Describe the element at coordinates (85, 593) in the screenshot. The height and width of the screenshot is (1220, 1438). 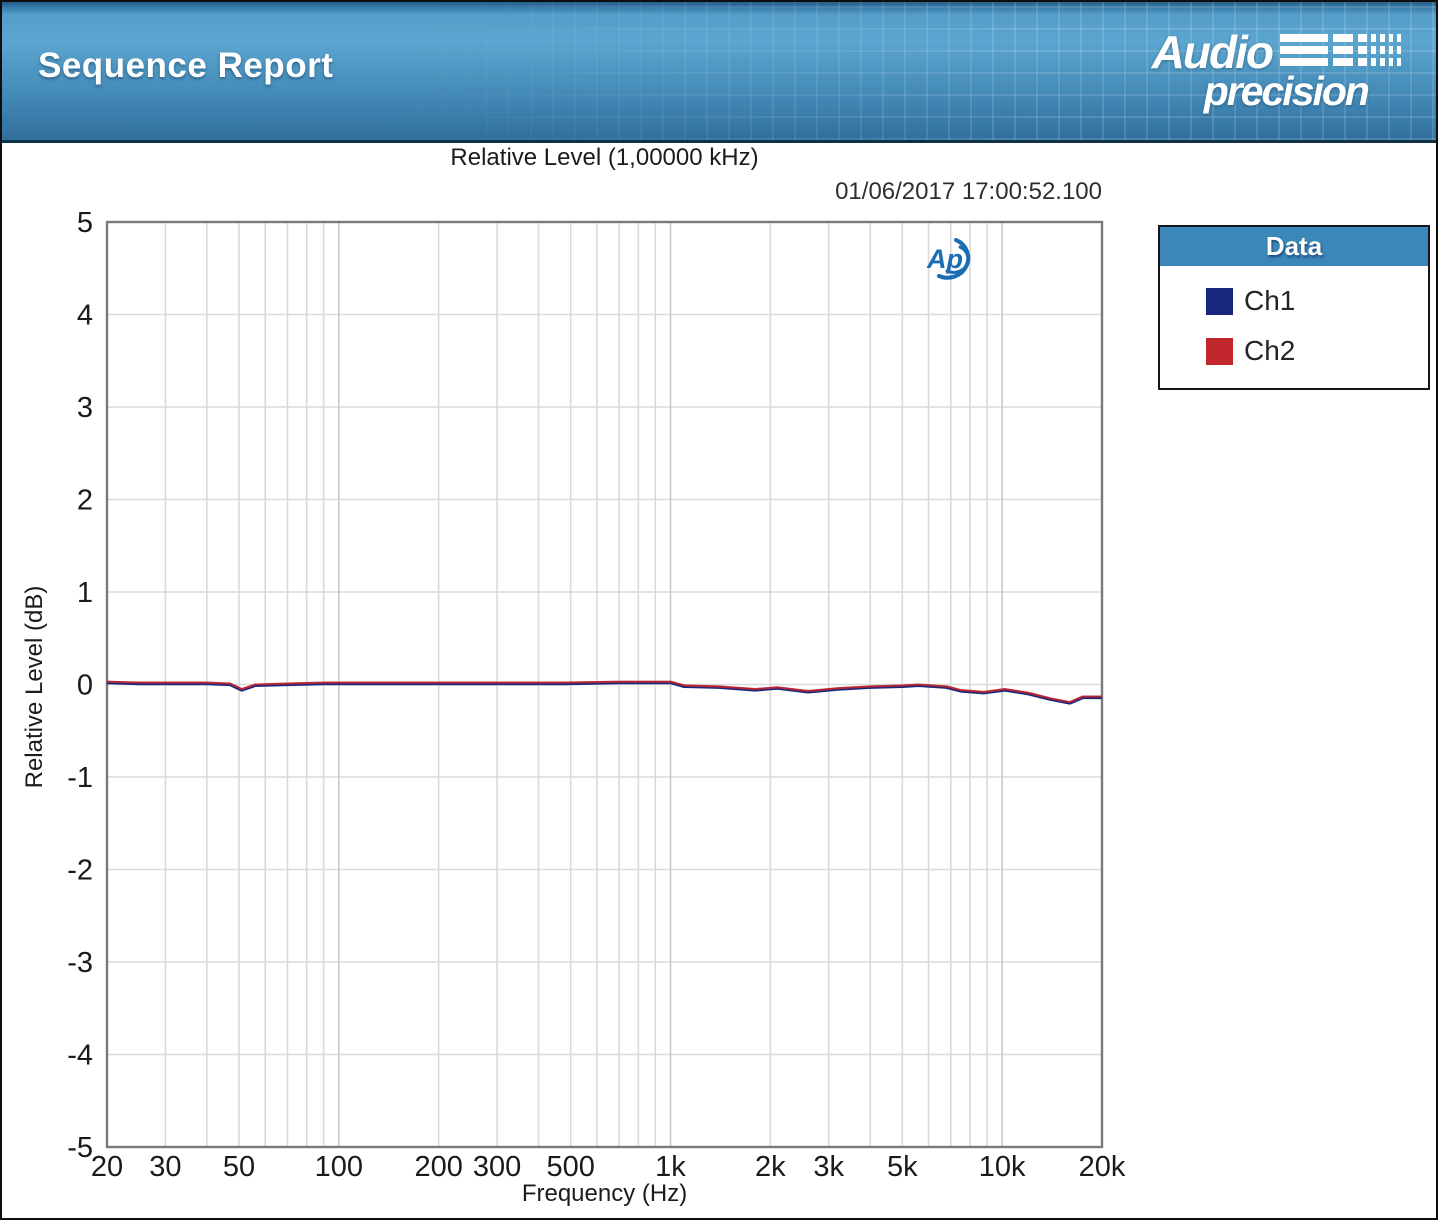
I see `svg-text: 1` at that location.